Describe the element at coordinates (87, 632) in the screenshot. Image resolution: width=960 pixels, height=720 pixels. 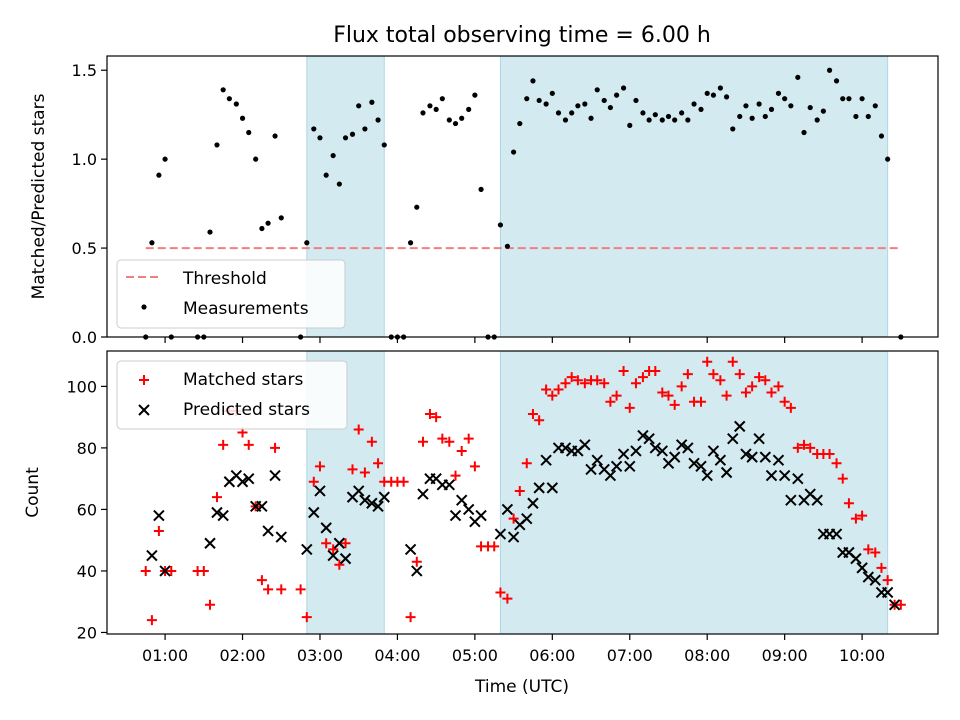
I see `y-tick-label: 20` at that location.